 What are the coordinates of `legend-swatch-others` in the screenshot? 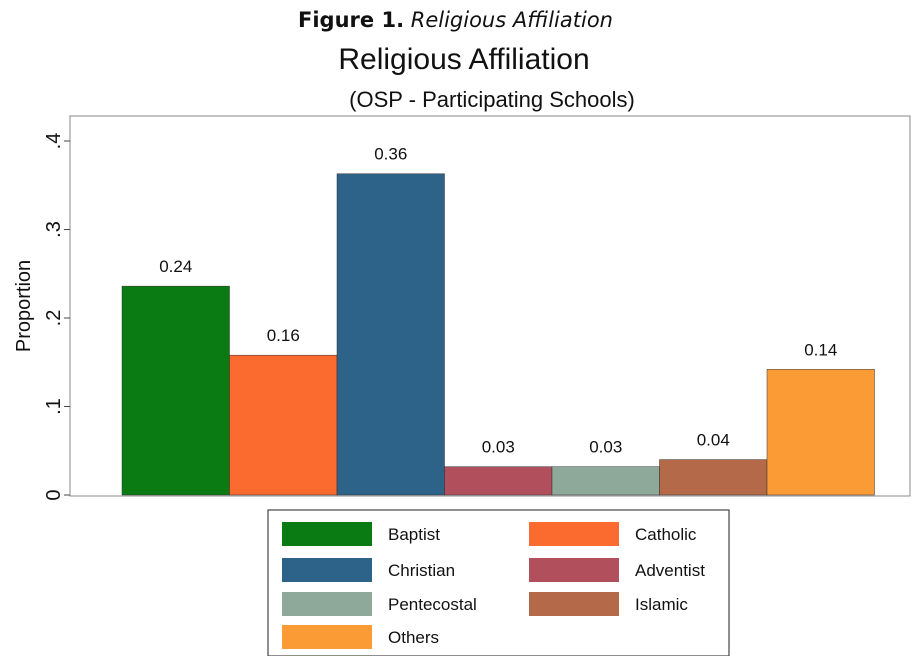 It's located at (327, 637).